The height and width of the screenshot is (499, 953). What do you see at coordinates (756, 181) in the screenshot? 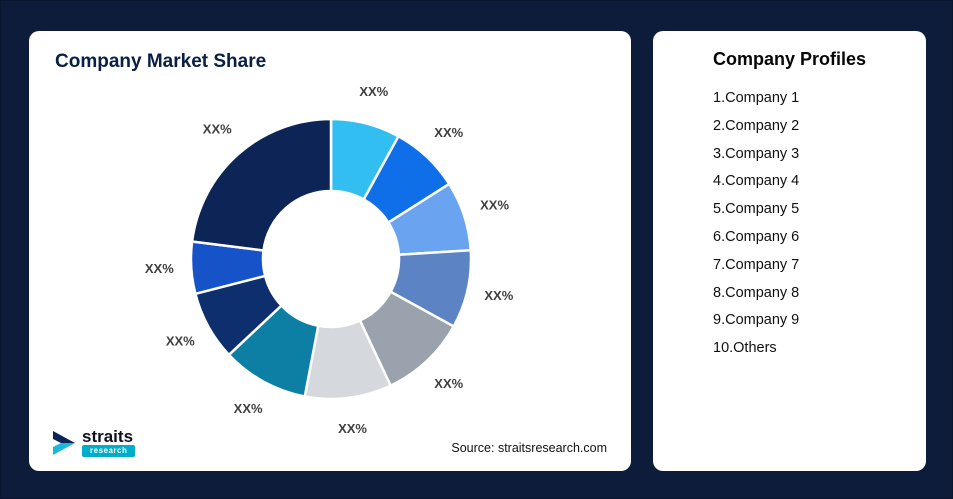
I see `profile-item: 4.Company 4` at bounding box center [756, 181].